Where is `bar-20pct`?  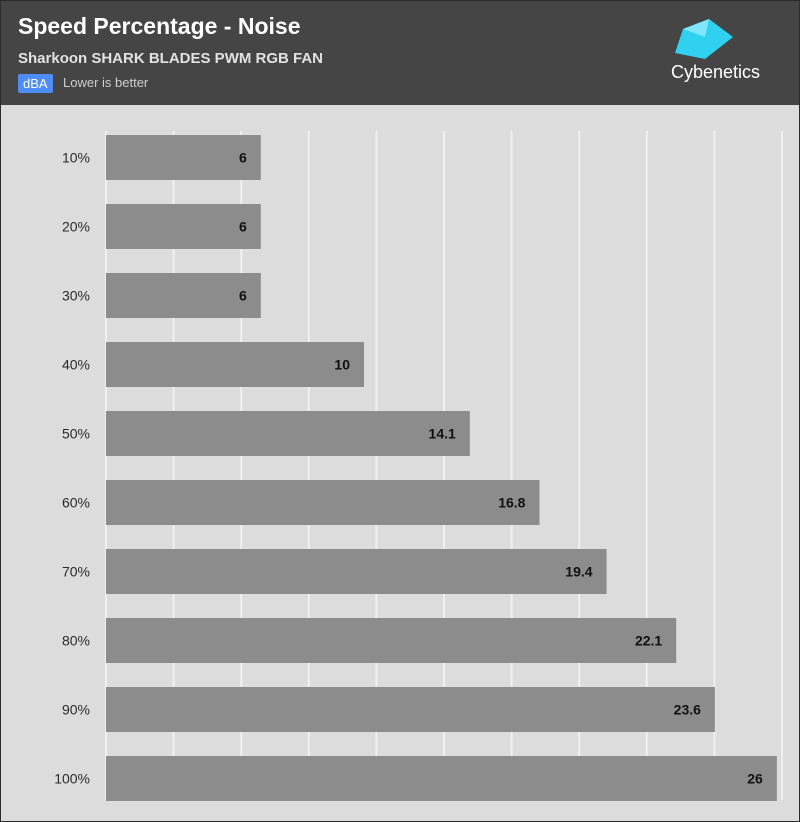
bar-20pct is located at coordinates (183, 226).